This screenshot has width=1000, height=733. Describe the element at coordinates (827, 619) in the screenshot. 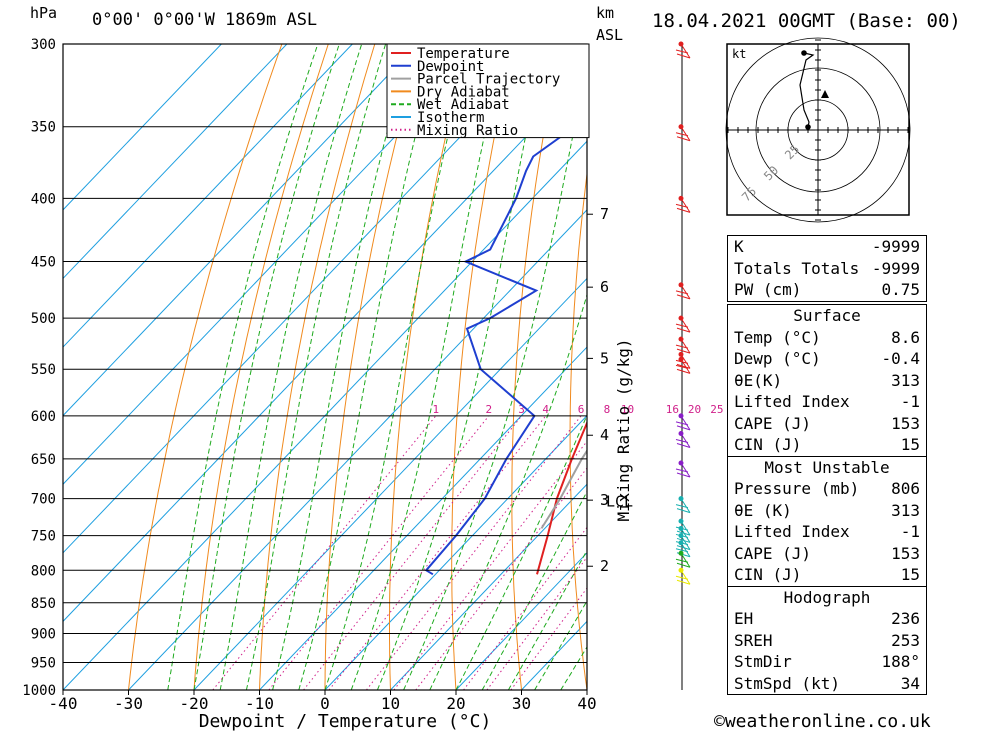

I see `hodo-row: EH 236` at that location.